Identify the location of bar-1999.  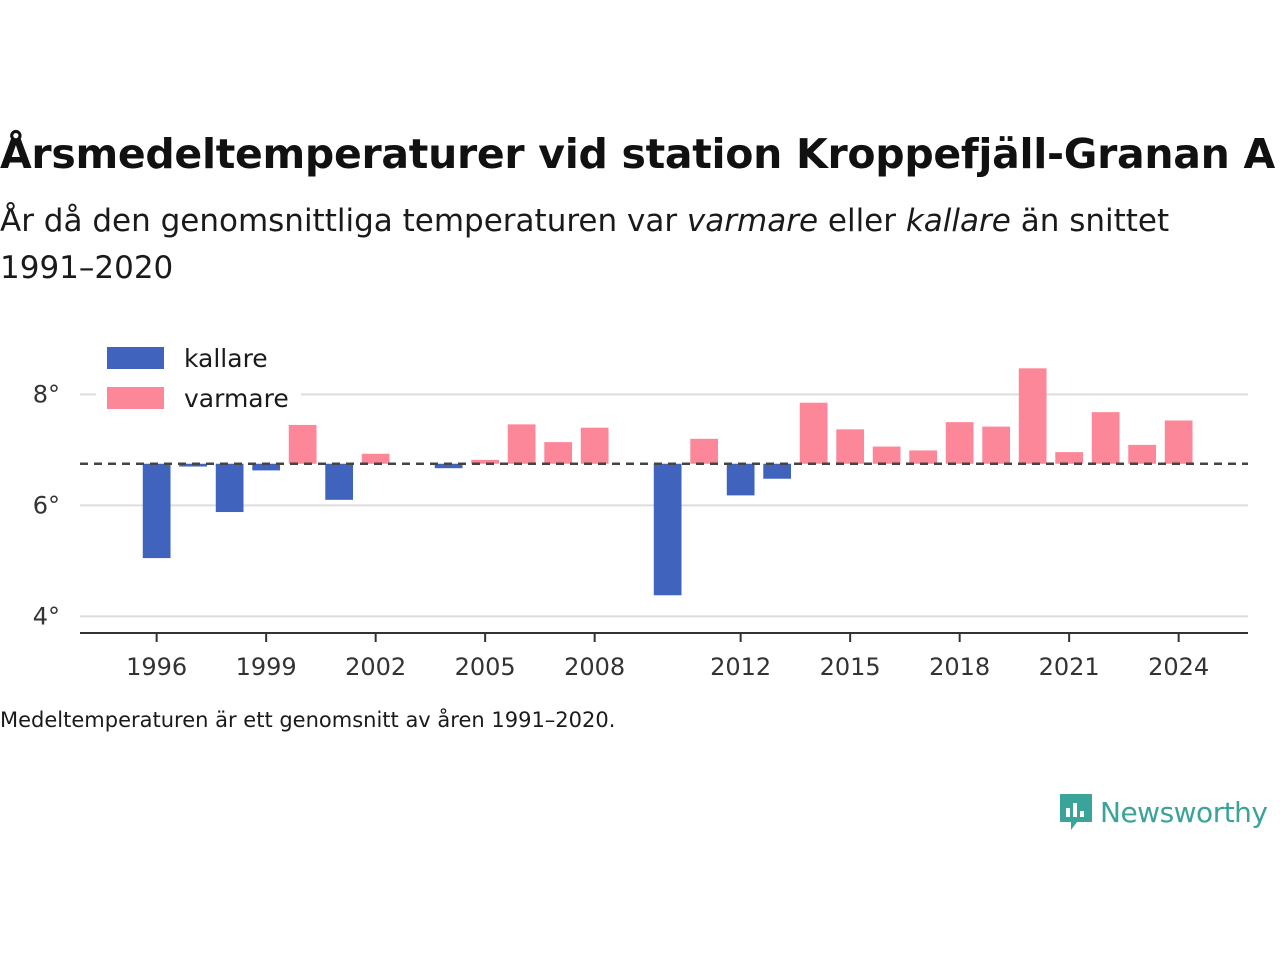
(266, 467).